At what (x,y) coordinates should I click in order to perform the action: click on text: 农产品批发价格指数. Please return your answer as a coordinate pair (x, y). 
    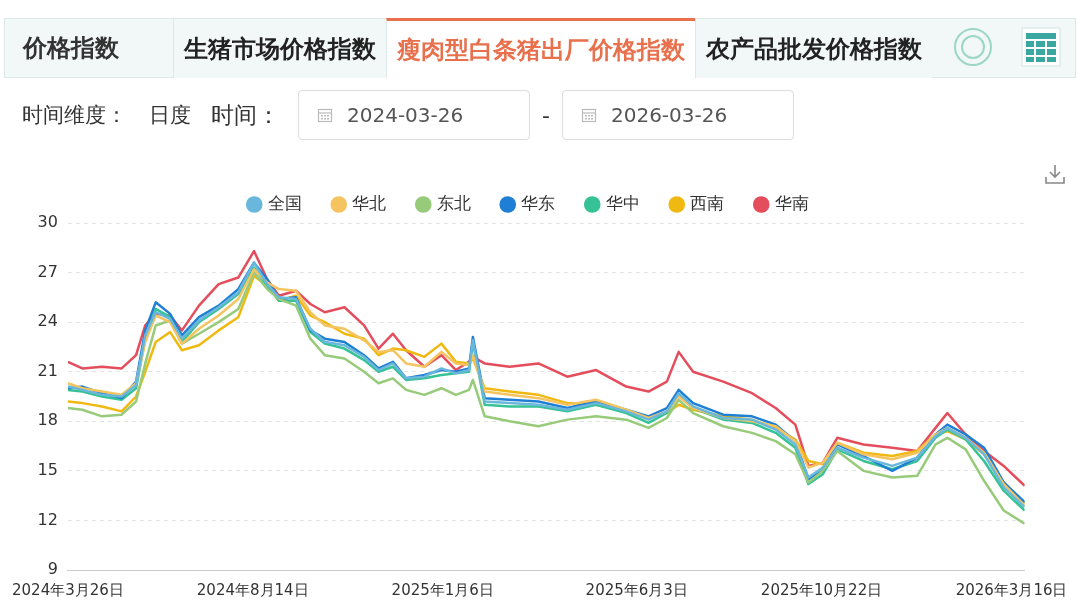
    Looking at the image, I should click on (813, 48).